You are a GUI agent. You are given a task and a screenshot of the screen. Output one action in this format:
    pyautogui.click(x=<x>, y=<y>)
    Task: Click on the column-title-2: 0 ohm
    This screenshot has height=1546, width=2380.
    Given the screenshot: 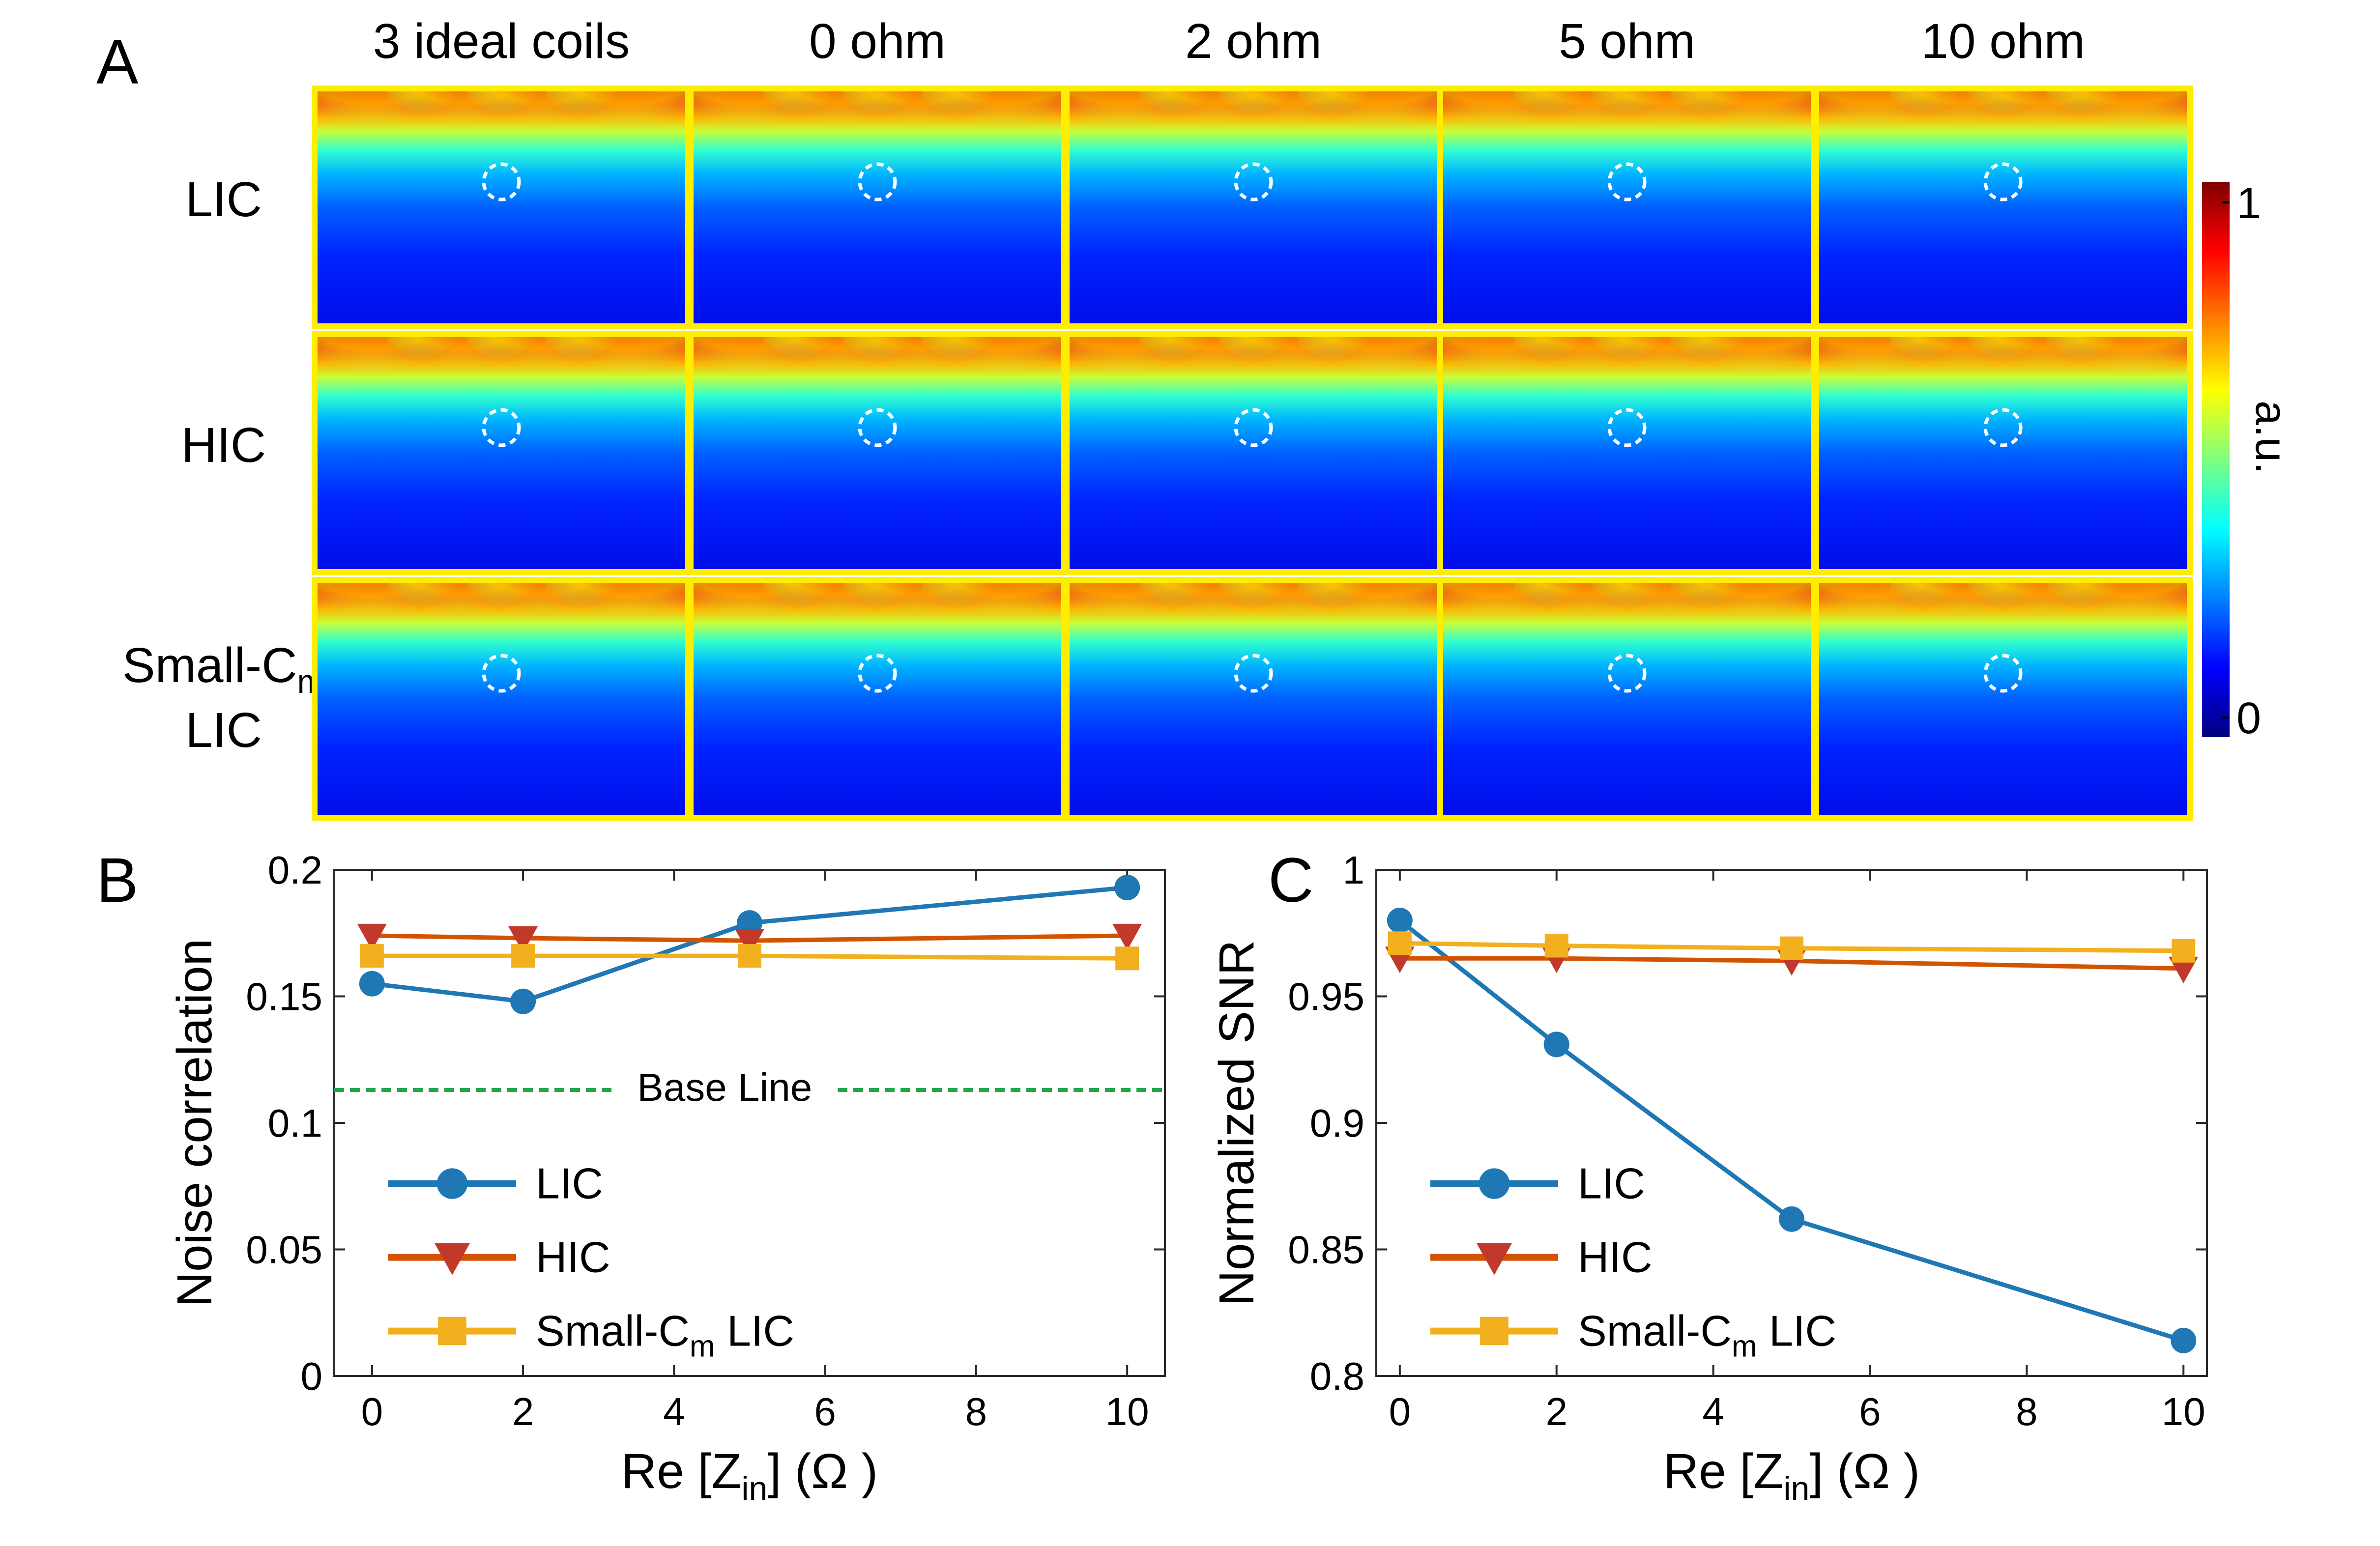 What is the action you would take?
    pyautogui.click(x=877, y=41)
    